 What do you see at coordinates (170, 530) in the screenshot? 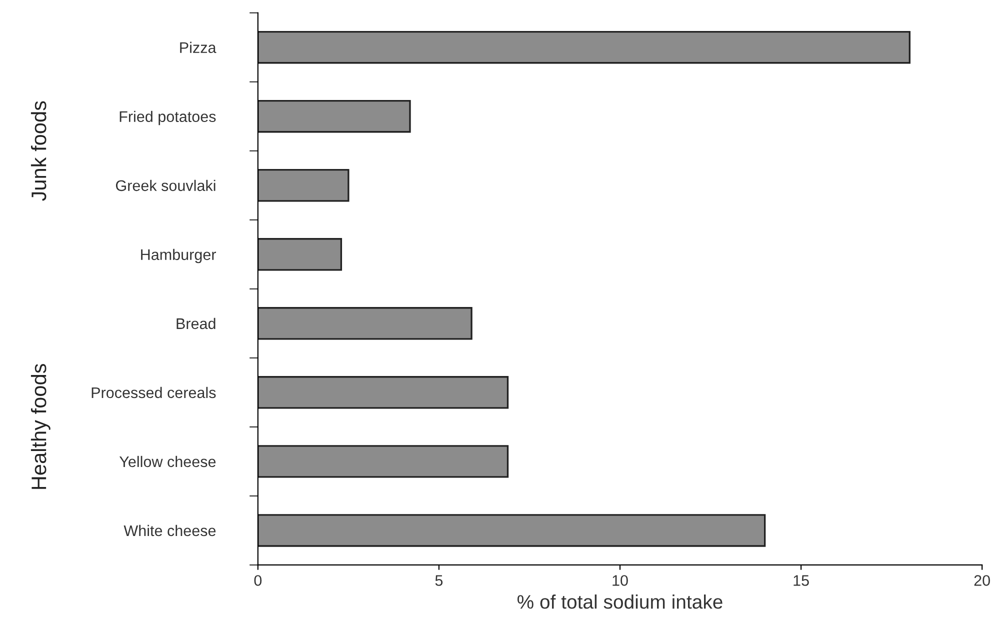
I see `y-tick-label: White cheese` at bounding box center [170, 530].